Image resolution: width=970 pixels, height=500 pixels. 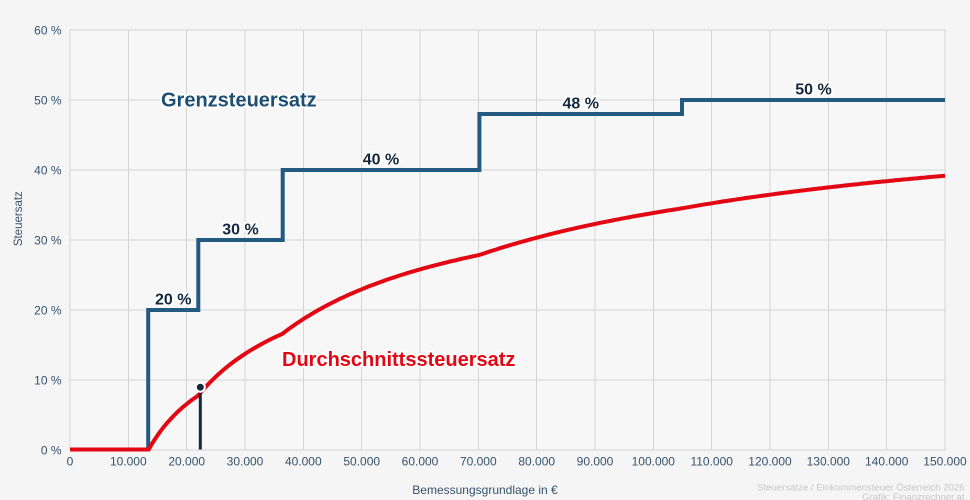 What do you see at coordinates (595, 462) in the screenshot?
I see `svg-text: 90.000` at bounding box center [595, 462].